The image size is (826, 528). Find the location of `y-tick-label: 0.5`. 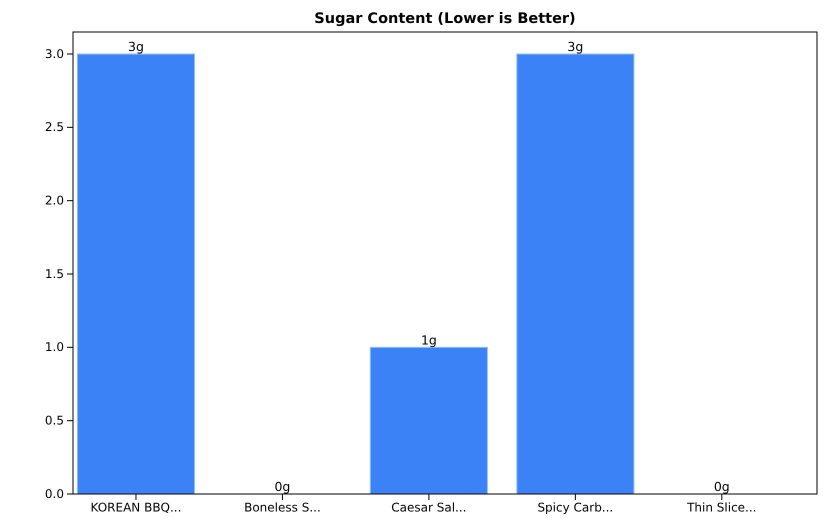

y-tick-label: 0.5 is located at coordinates (54, 421).